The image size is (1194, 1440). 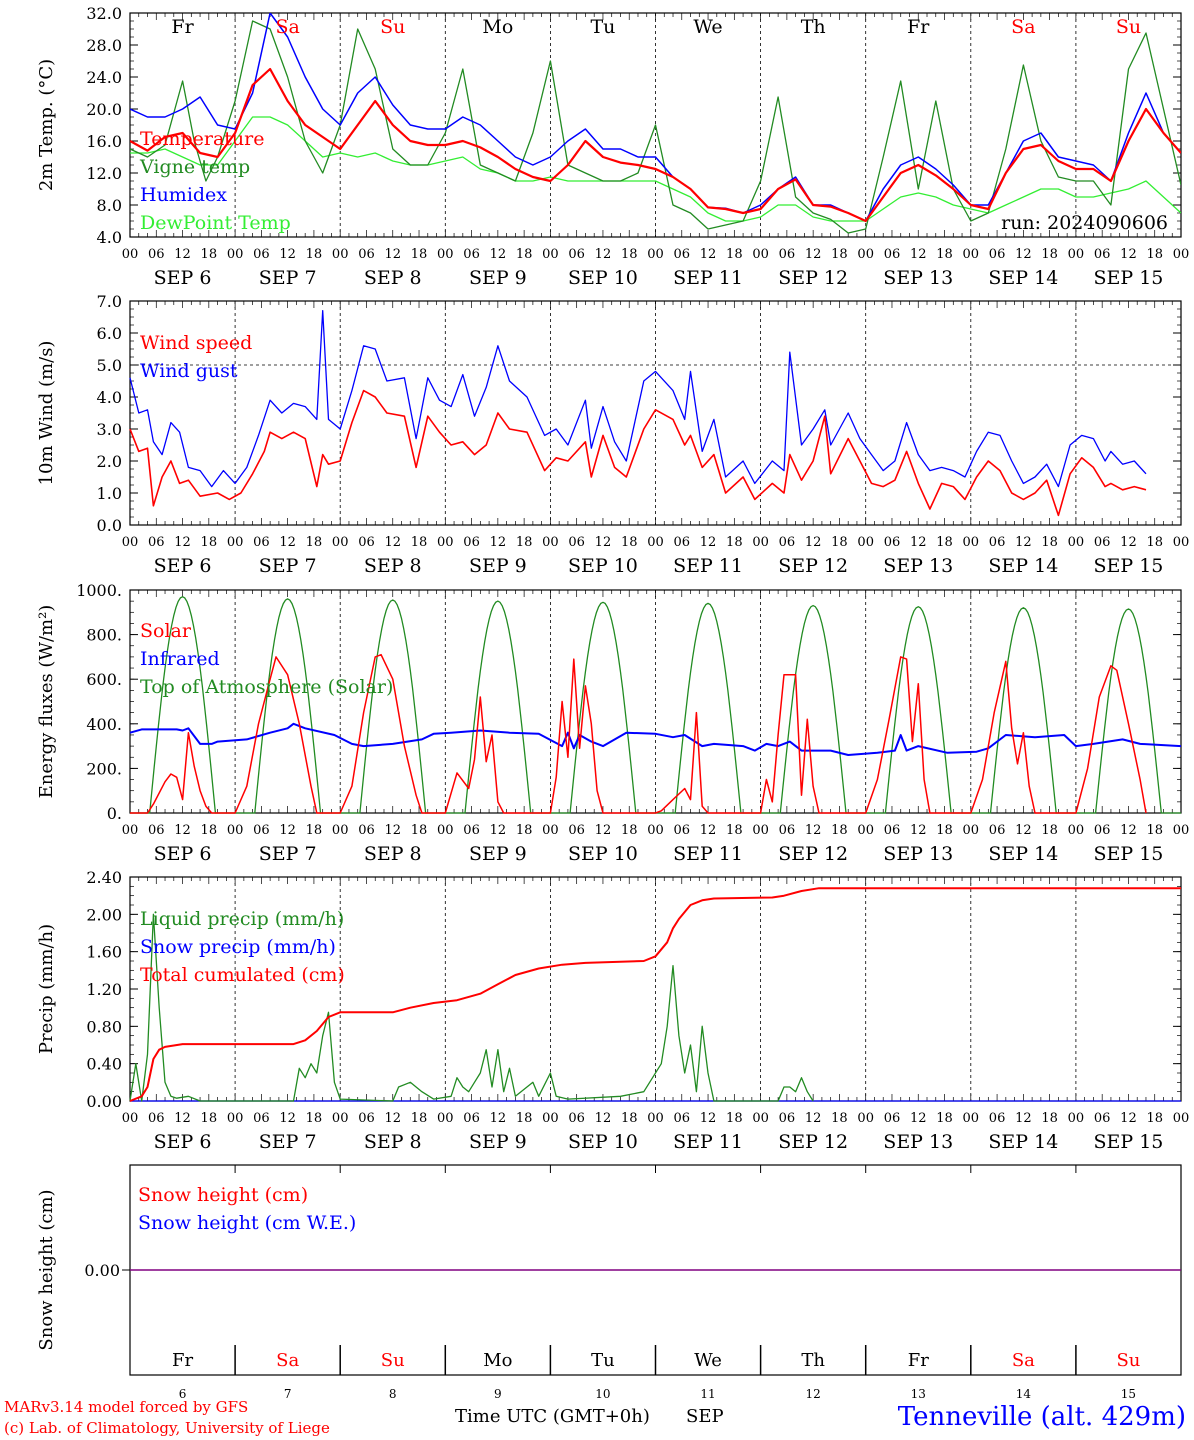 What do you see at coordinates (655, 704) in the screenshot?
I see `toa-solar-line` at bounding box center [655, 704].